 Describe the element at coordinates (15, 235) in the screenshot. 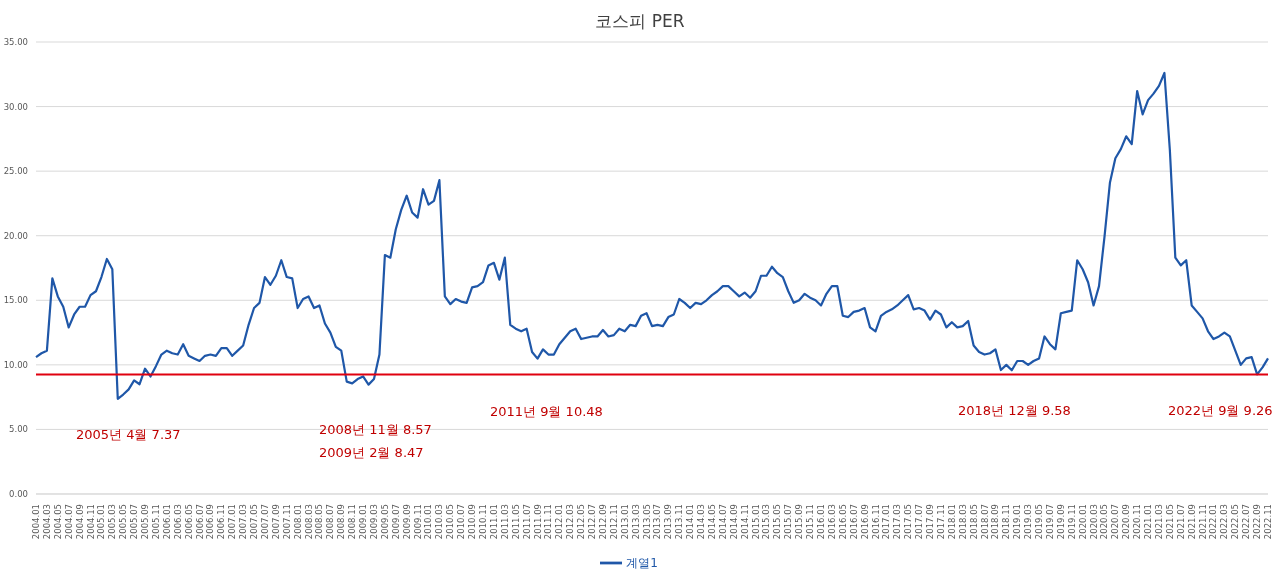

I see `y-tick-label: 20.00` at that location.